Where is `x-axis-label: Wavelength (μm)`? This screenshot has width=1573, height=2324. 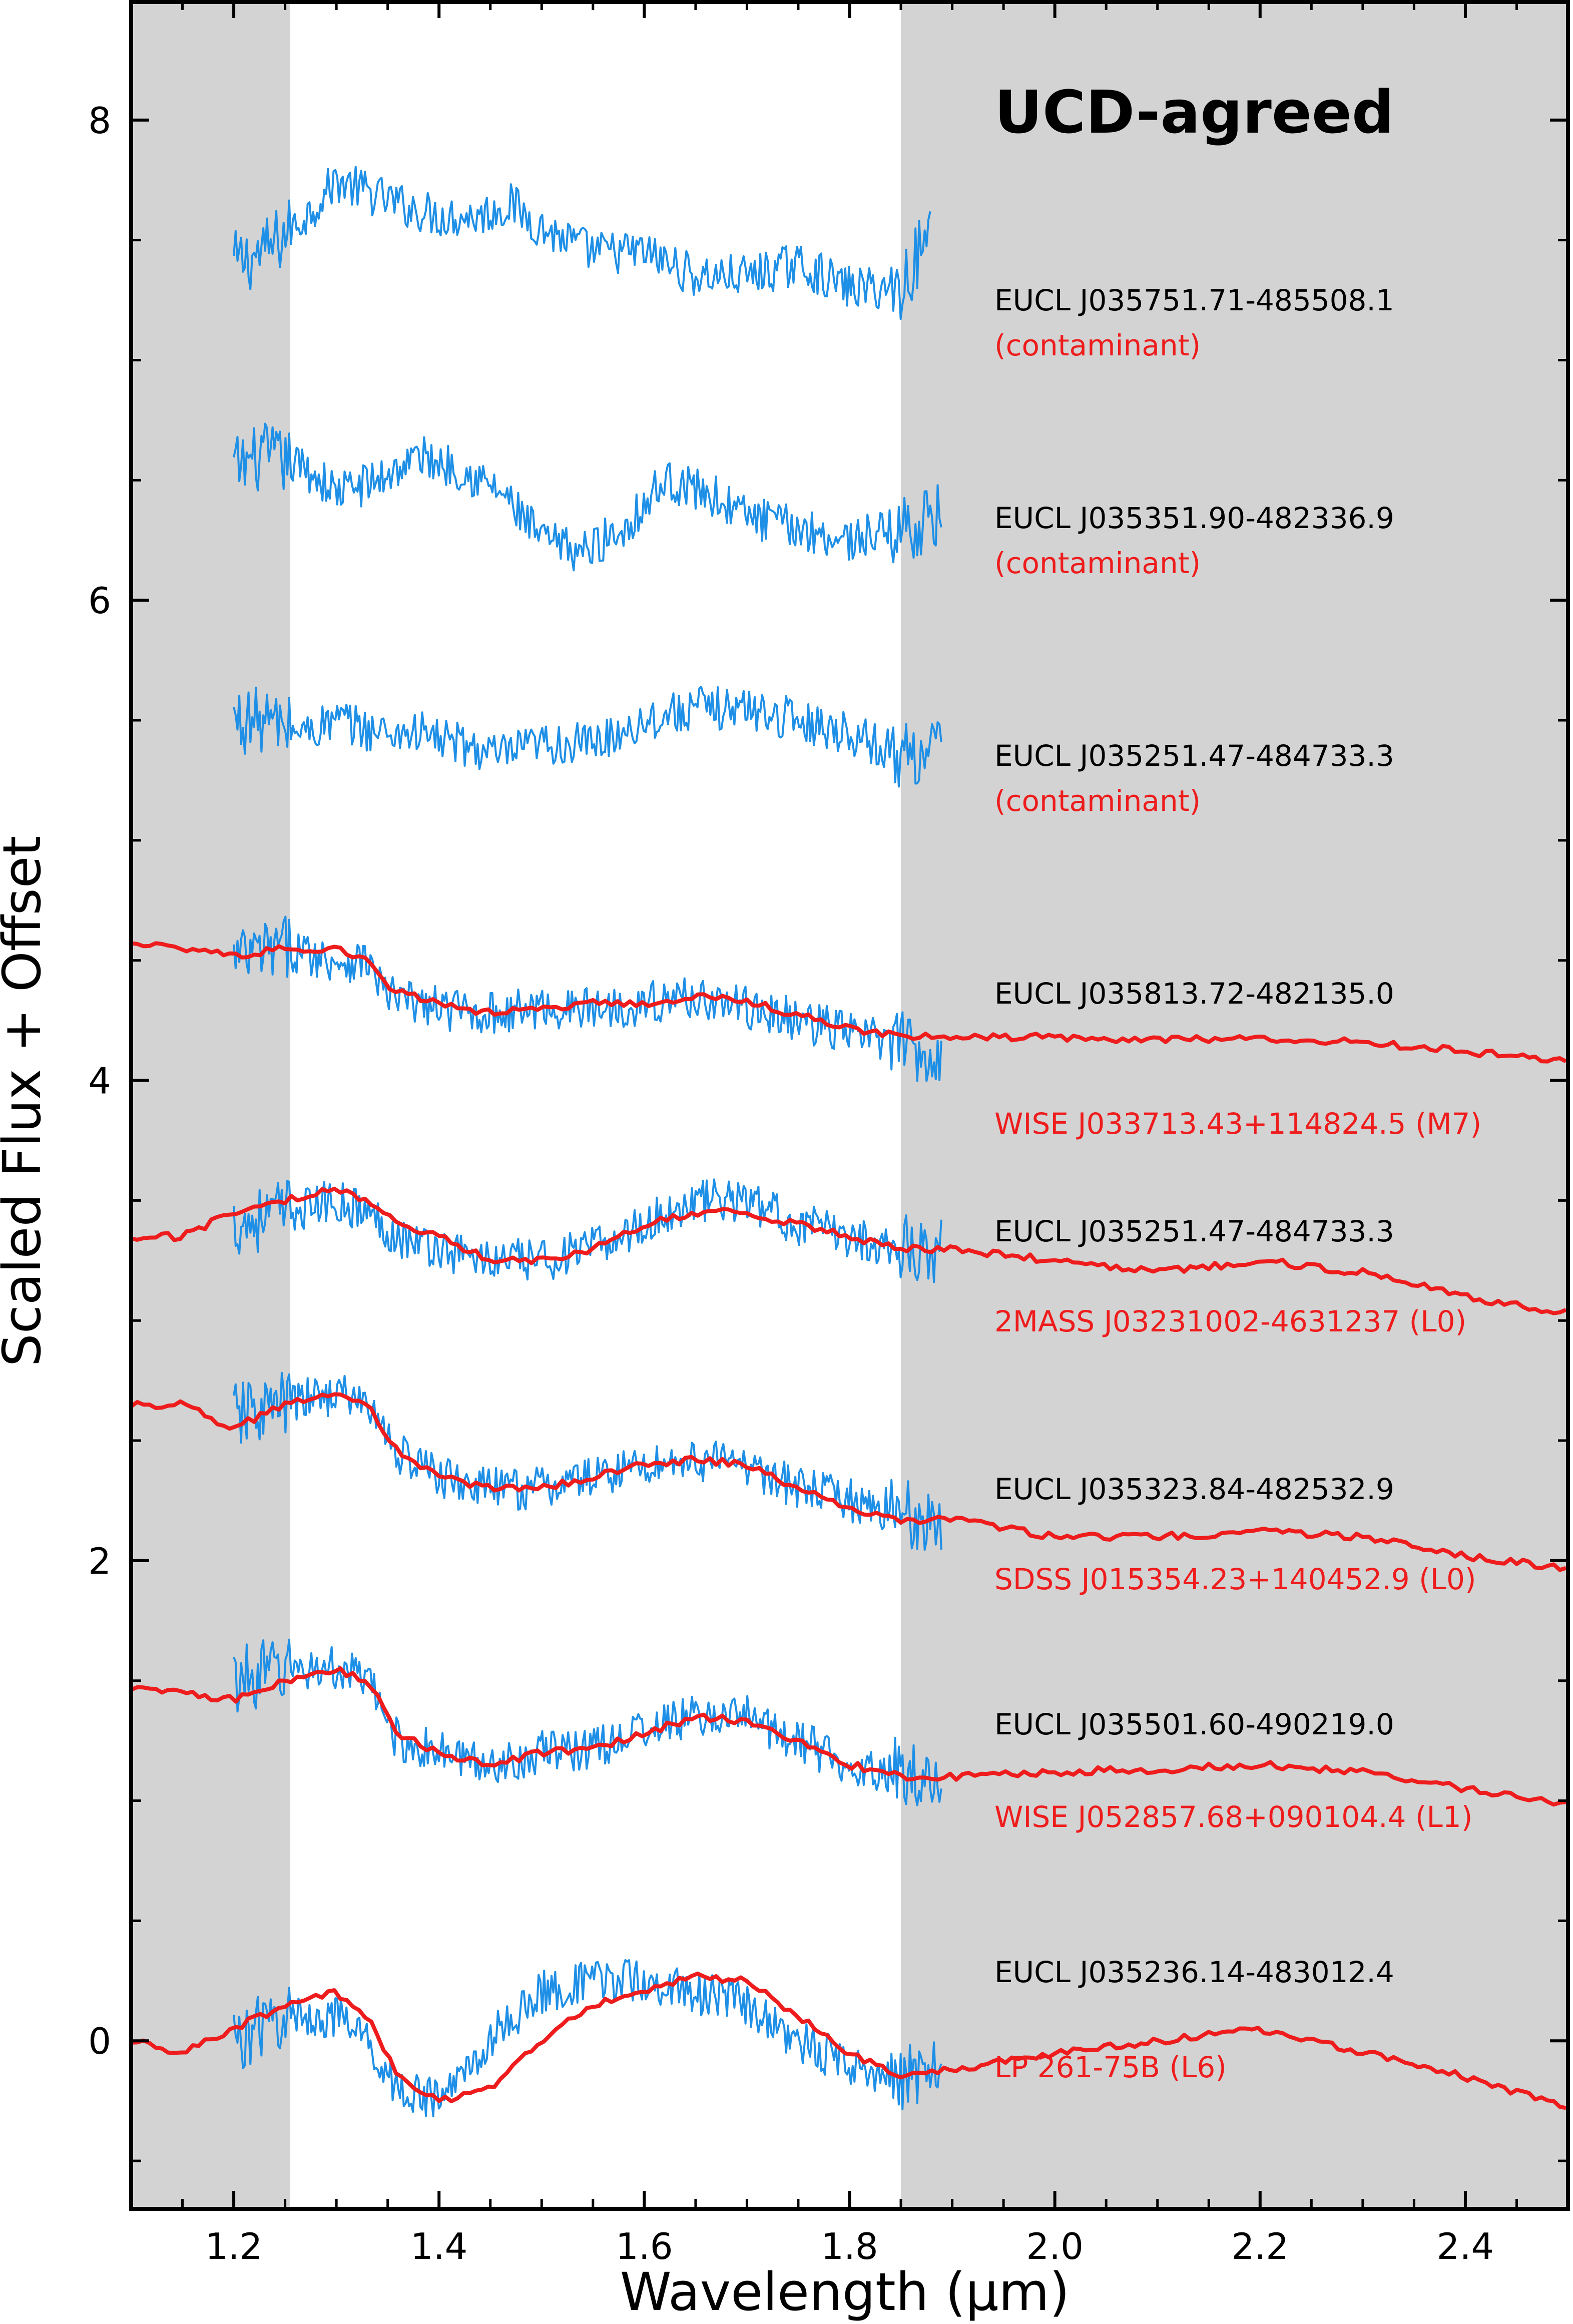
x-axis-label: Wavelength (μm) is located at coordinates (845, 2291).